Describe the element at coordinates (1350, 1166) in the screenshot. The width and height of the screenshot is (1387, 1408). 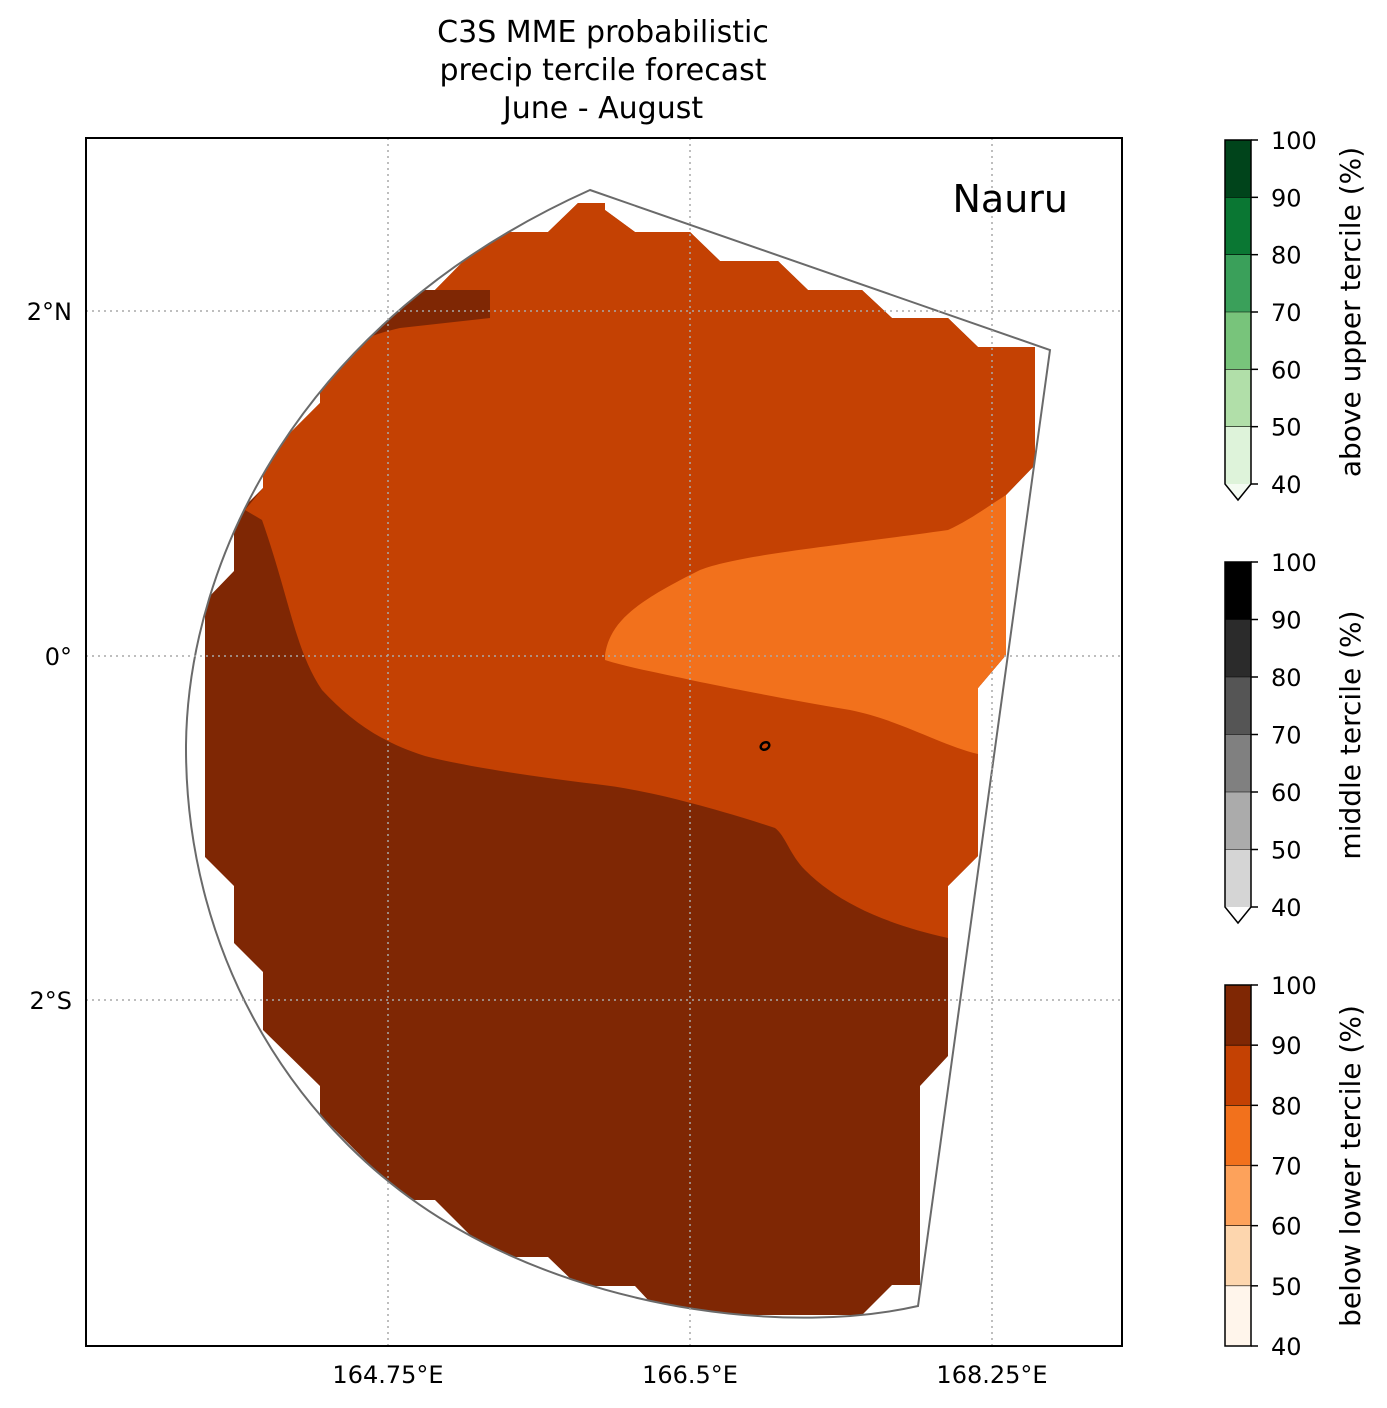
I see `colorbar-label: below lower tercile (%)` at that location.